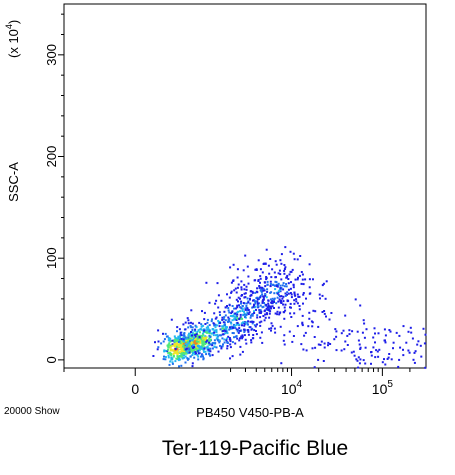 The image size is (455, 475). Describe the element at coordinates (51, 258) in the screenshot. I see `y-tick-label: 100` at that location.